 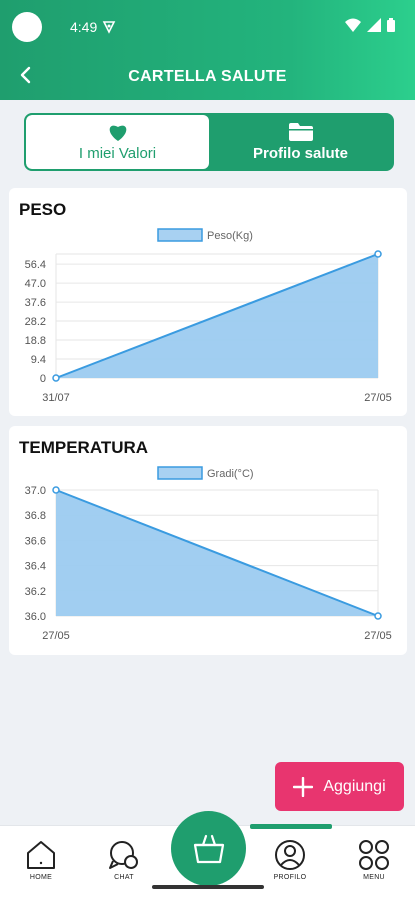 I want to click on tab-my-values-label: I miei Valori, so click(x=117, y=153).